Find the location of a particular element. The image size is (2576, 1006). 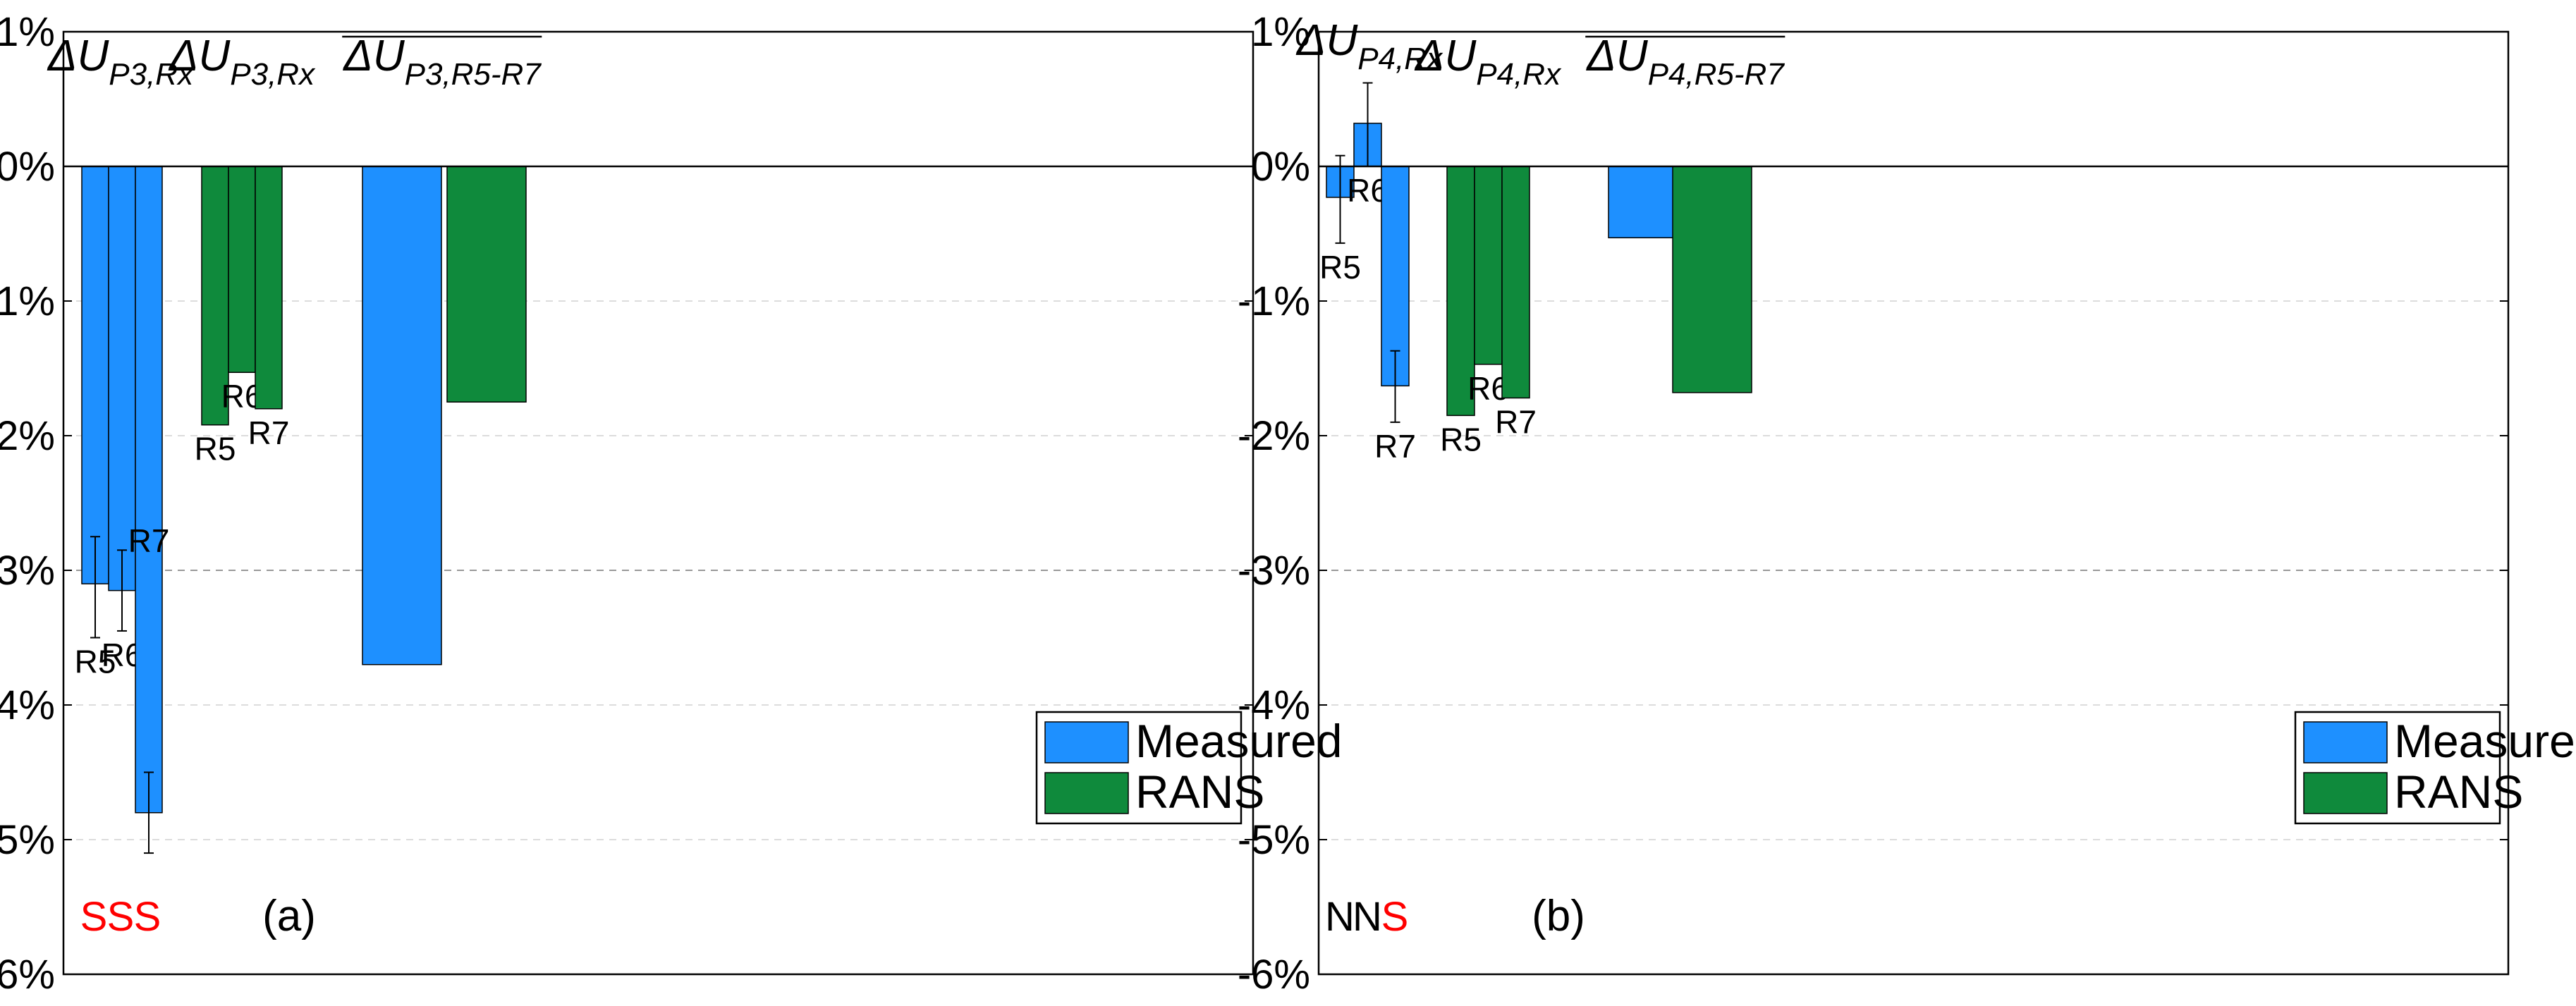

panel-label: (b) is located at coordinates (1558, 916).